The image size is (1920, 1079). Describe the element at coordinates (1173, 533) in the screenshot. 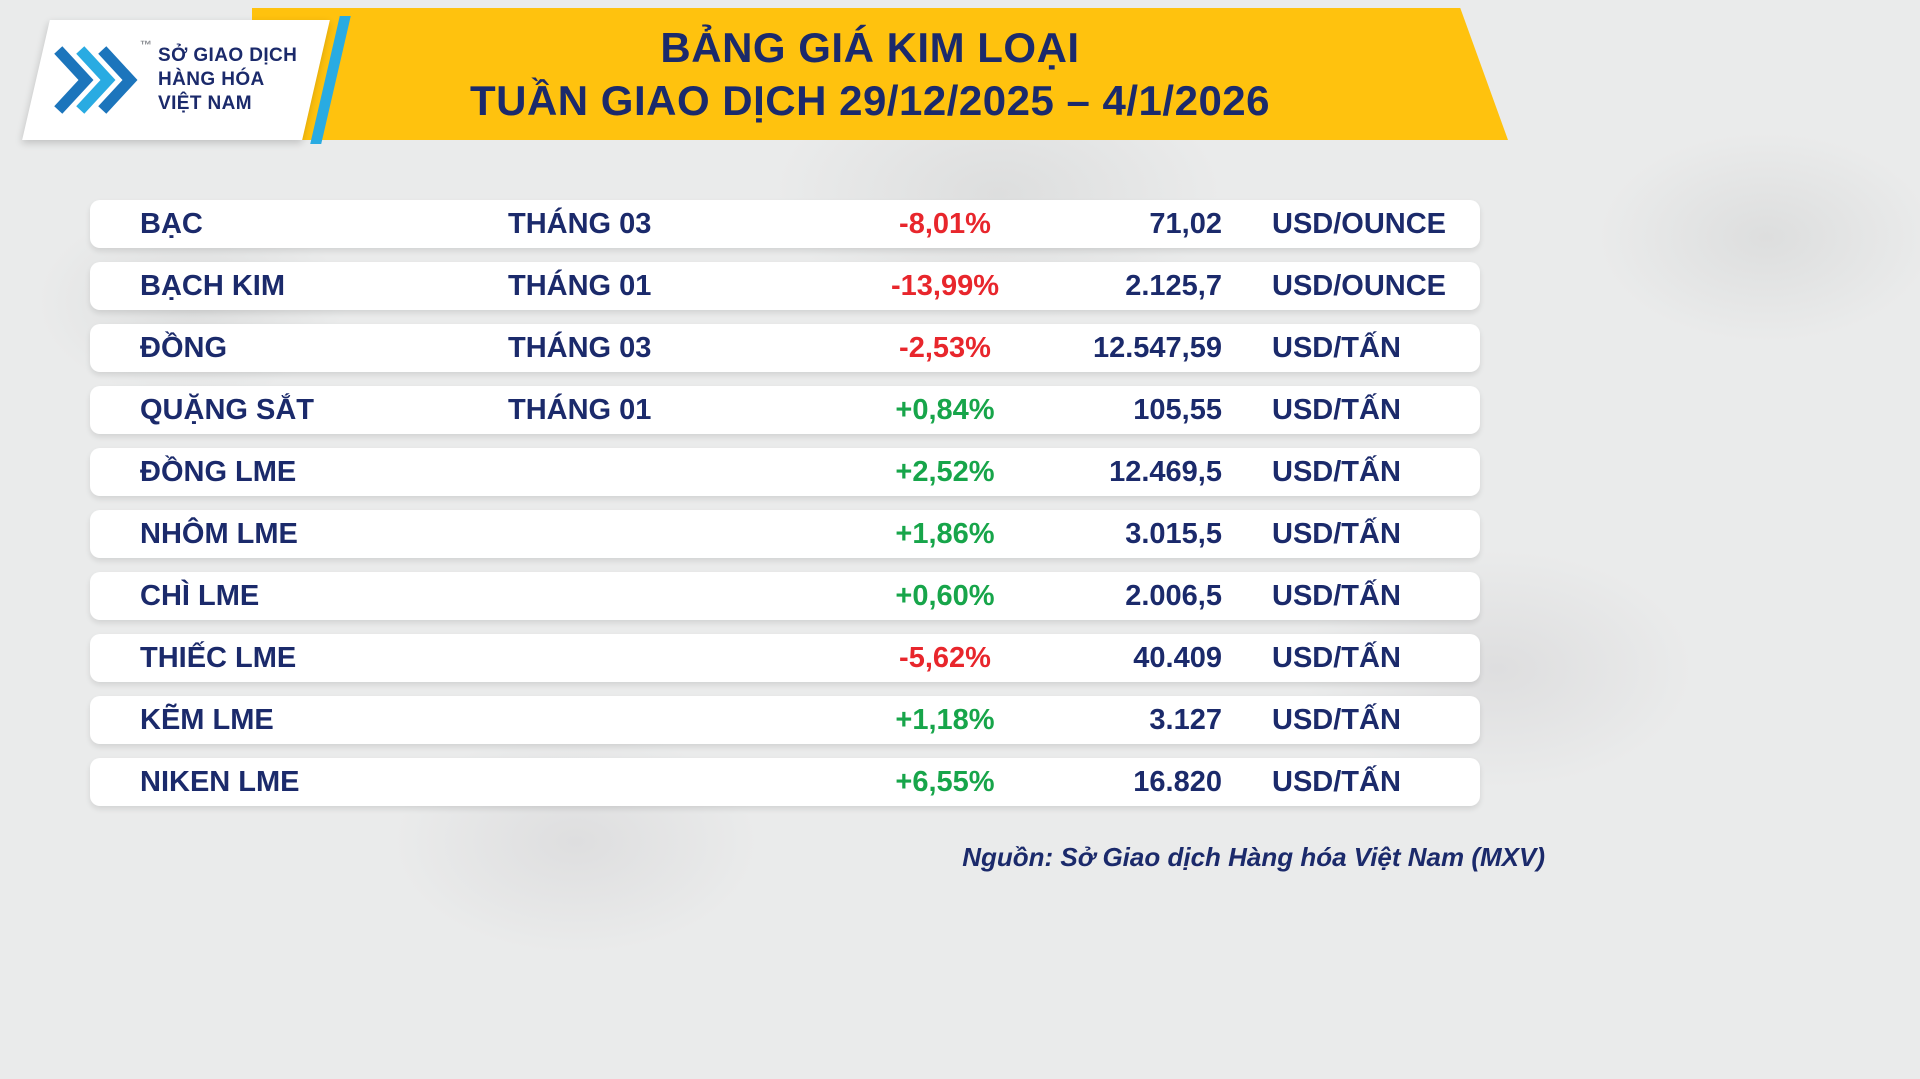

I see `price-value: 3.015,5` at that location.